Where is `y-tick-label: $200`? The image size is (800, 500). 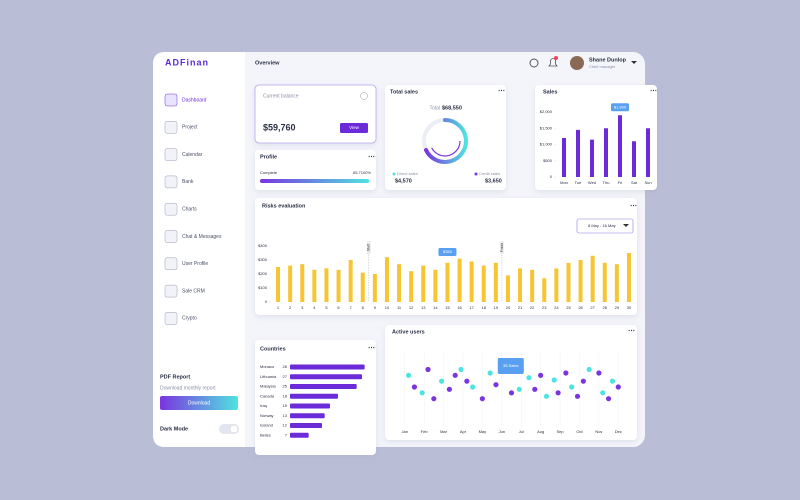
y-tick-label: $200 is located at coordinates (263, 273).